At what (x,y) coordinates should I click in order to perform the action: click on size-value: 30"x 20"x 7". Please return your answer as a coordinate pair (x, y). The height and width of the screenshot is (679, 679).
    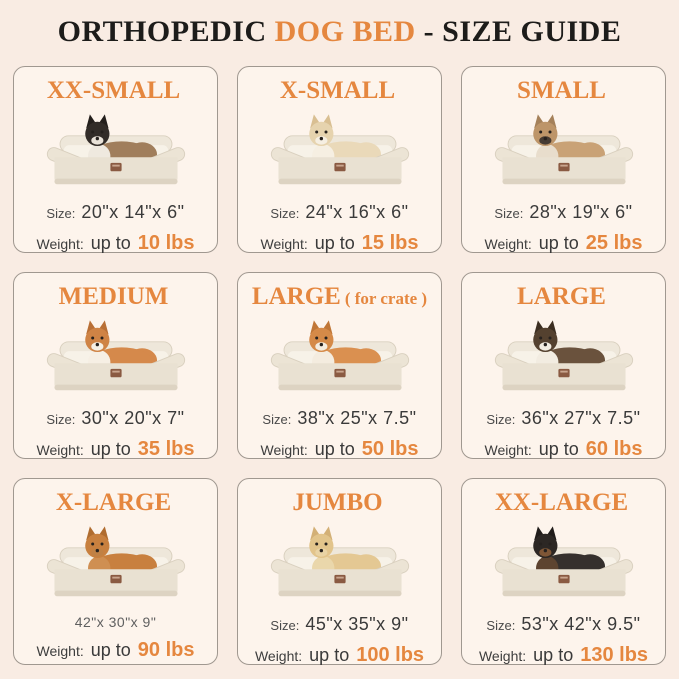
    Looking at the image, I should click on (133, 417).